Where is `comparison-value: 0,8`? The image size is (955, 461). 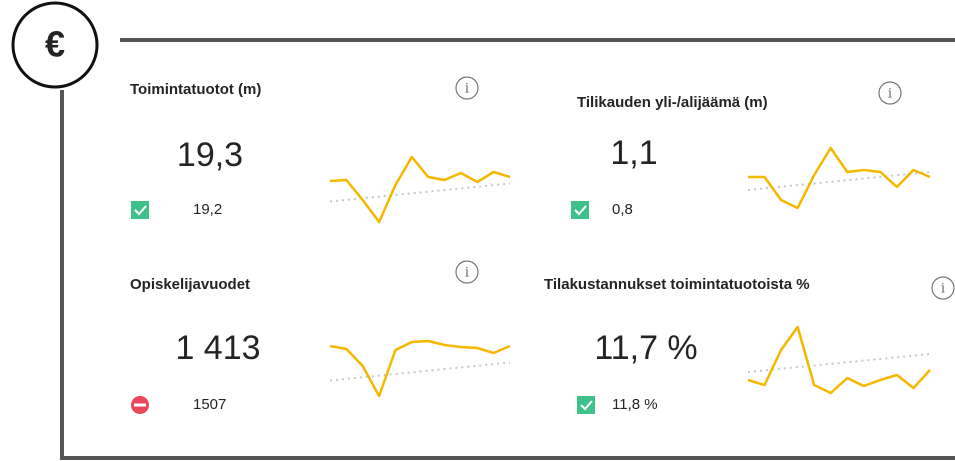 comparison-value: 0,8 is located at coordinates (622, 209).